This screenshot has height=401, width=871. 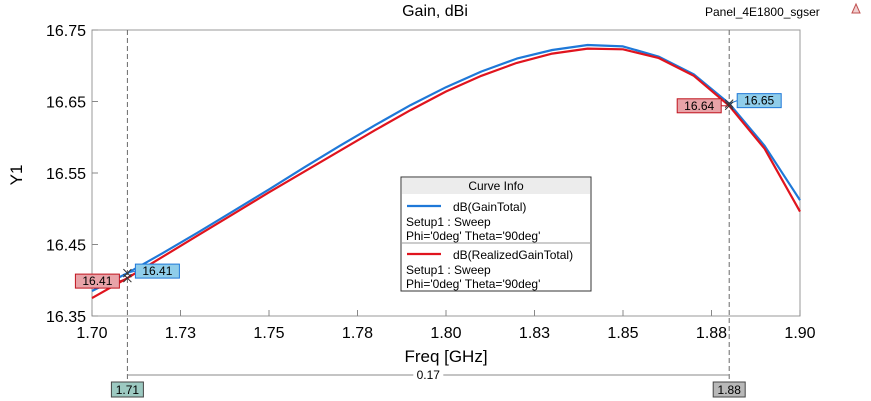 I want to click on y-tick-label: 16.55, so click(x=66, y=174).